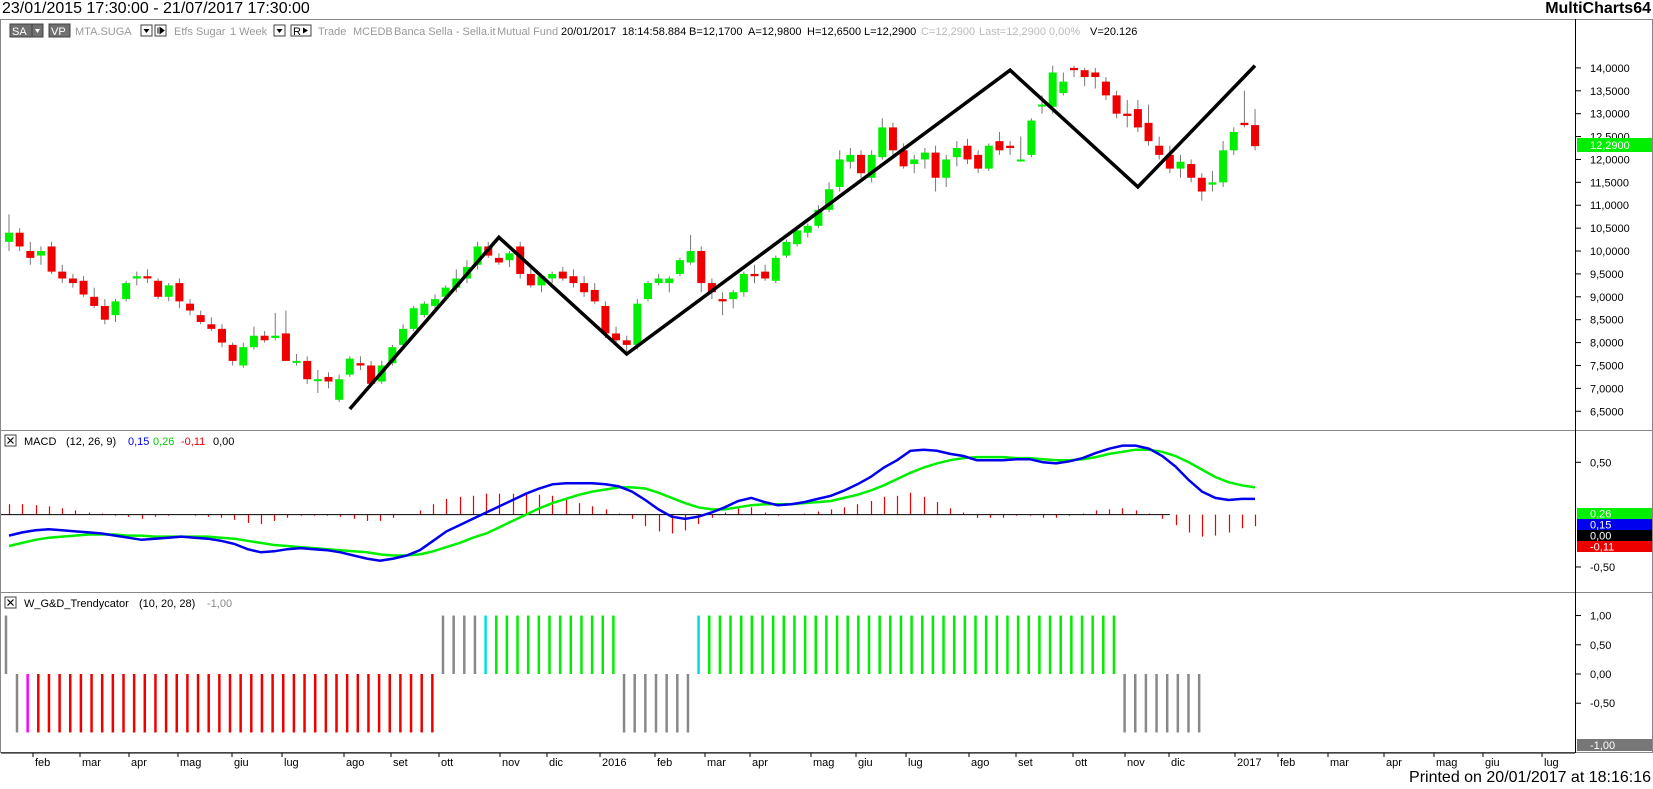 This screenshot has height=789, width=1653. I want to click on price-tick-label: 7,0000, so click(1607, 389).